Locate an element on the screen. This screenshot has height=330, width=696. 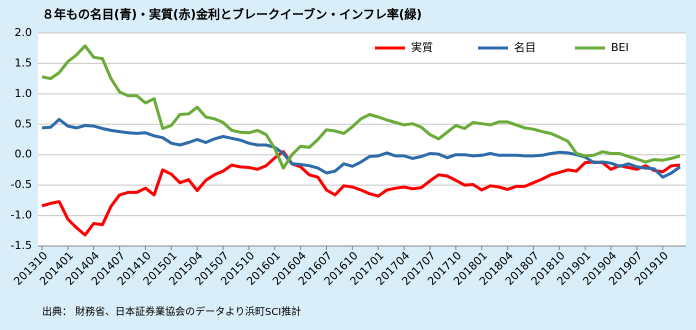
legend-label: BEI is located at coordinates (620, 47).